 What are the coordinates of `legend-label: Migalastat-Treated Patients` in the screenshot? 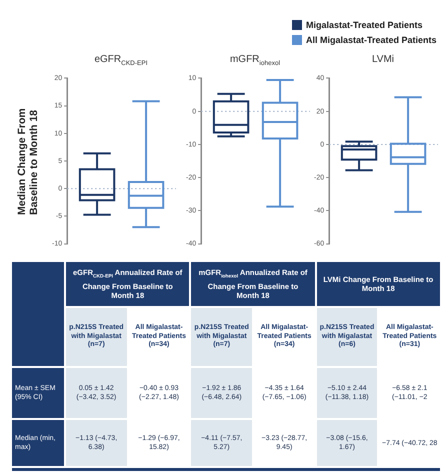 It's located at (364, 25).